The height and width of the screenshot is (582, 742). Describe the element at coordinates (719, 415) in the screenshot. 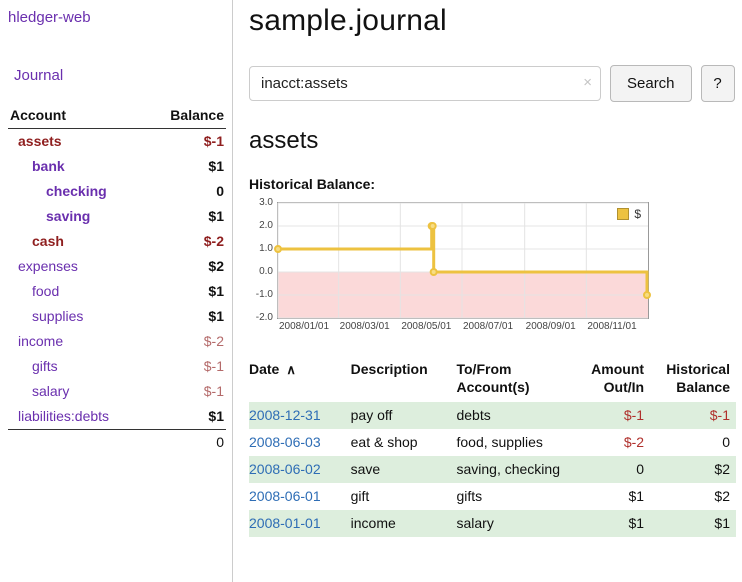

I see `transaction-balance: $-1` at that location.